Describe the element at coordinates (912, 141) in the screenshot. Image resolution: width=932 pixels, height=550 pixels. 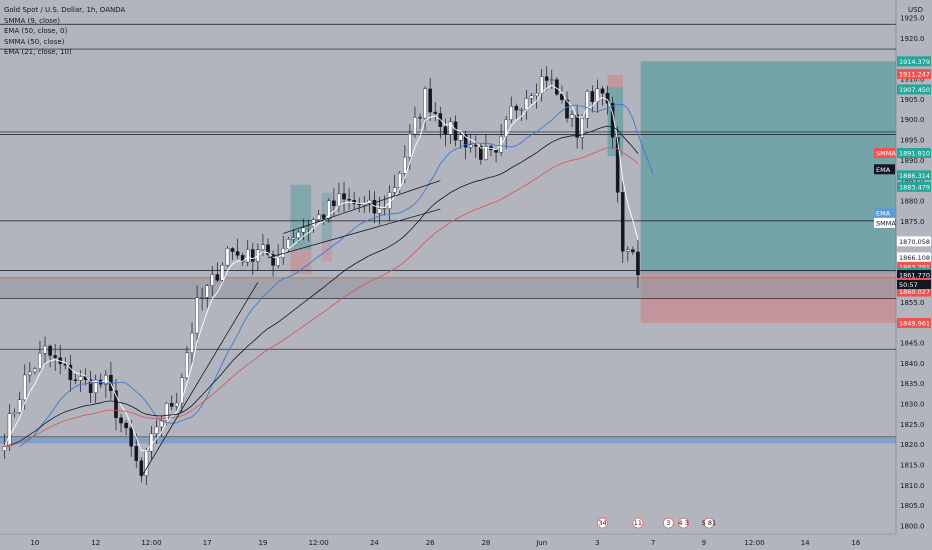
I see `price-tick: 1895.0` at that location.